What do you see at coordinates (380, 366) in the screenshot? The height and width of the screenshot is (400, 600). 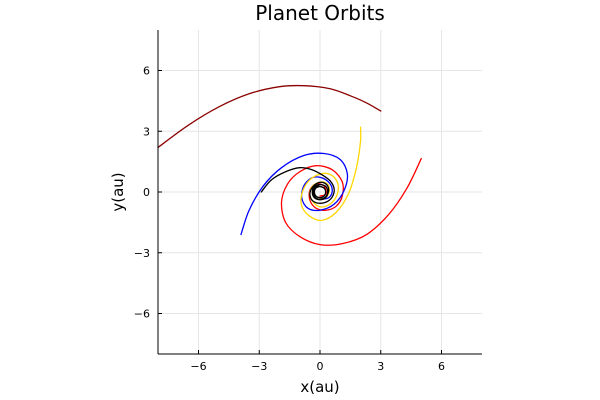 I see `x-tick-label: 3` at bounding box center [380, 366].